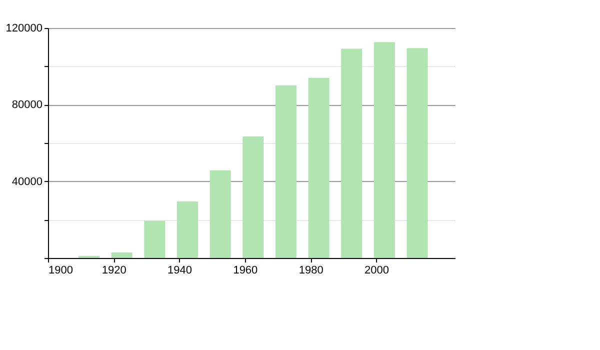 This screenshot has width=600, height=350. I want to click on y-tick-label: 40000, so click(27, 182).